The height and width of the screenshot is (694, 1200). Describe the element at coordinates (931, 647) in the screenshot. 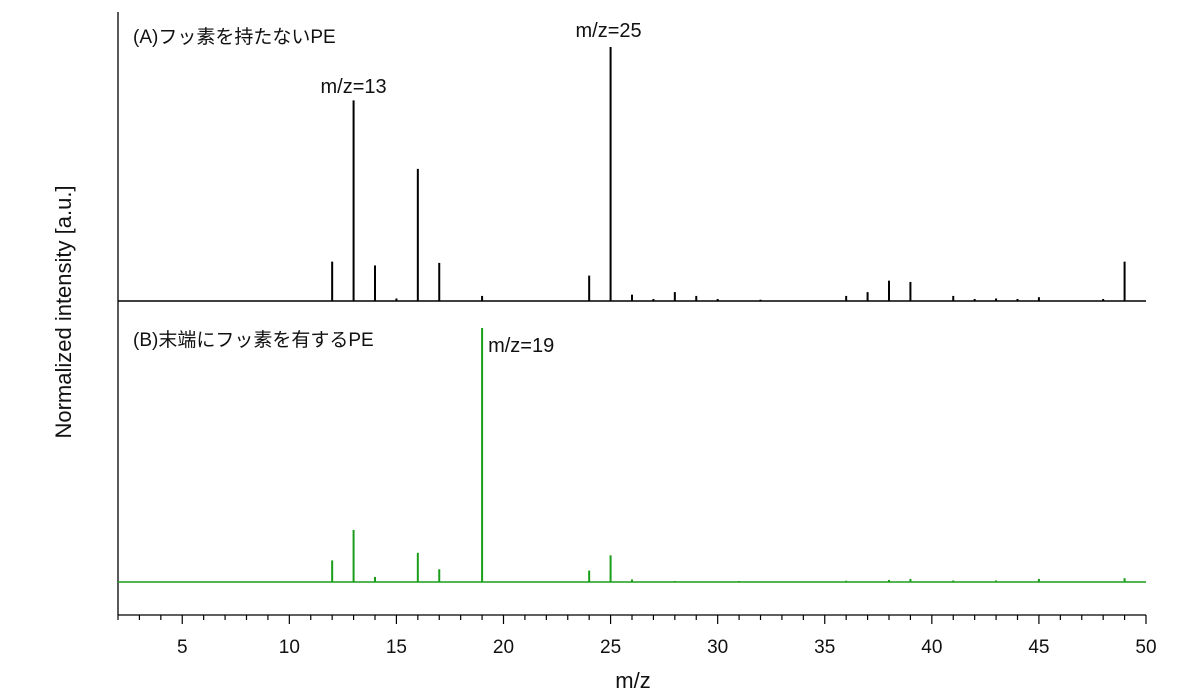

I see `x-tick-label: 40` at that location.